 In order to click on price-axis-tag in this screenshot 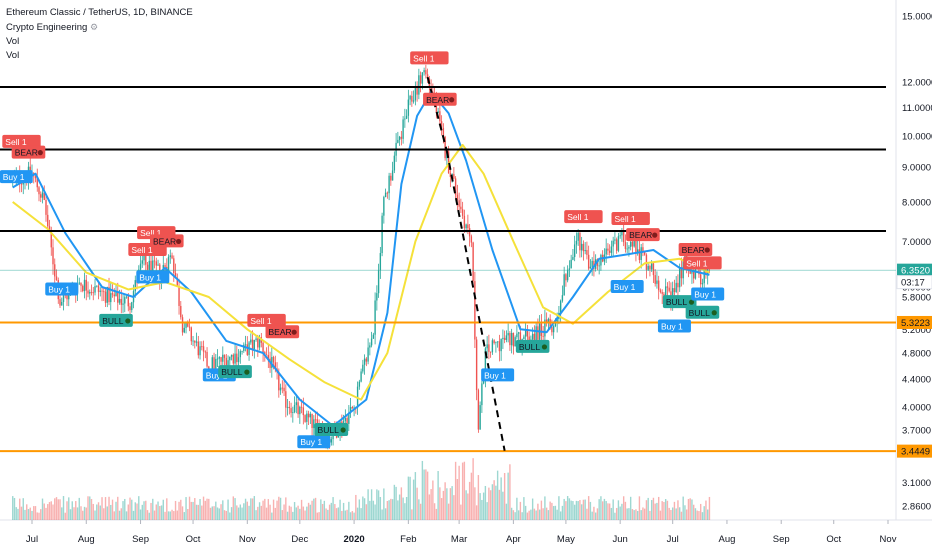, I will do `click(914, 451)`.